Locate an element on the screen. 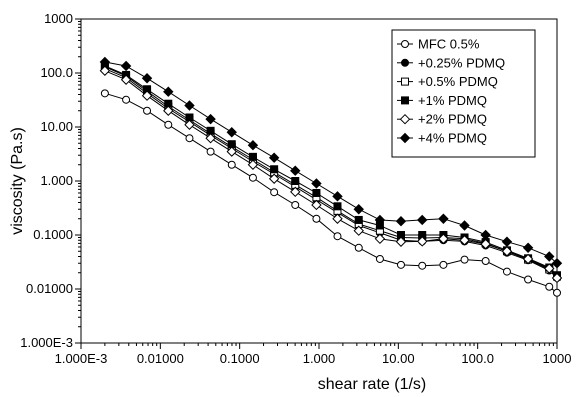  legend-label: +2% PDMQ is located at coordinates (452, 119).